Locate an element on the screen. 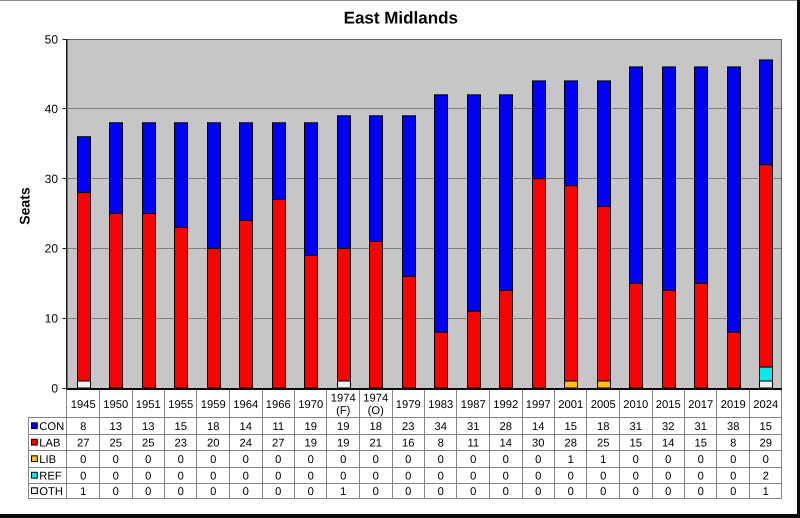  svg-text: 1974 is located at coordinates (343, 399).